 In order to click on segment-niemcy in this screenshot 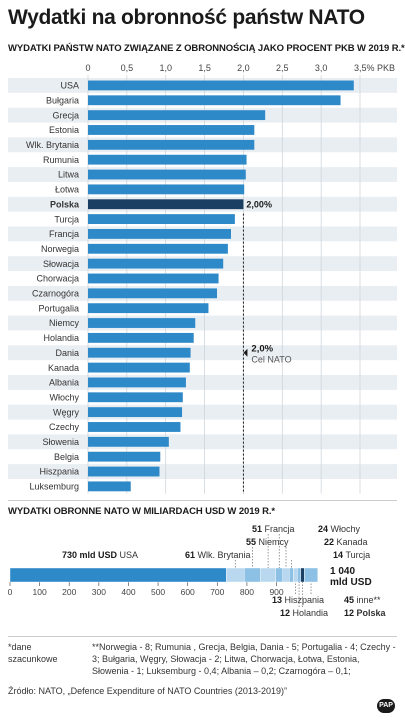, I will do `click(252, 575)`.